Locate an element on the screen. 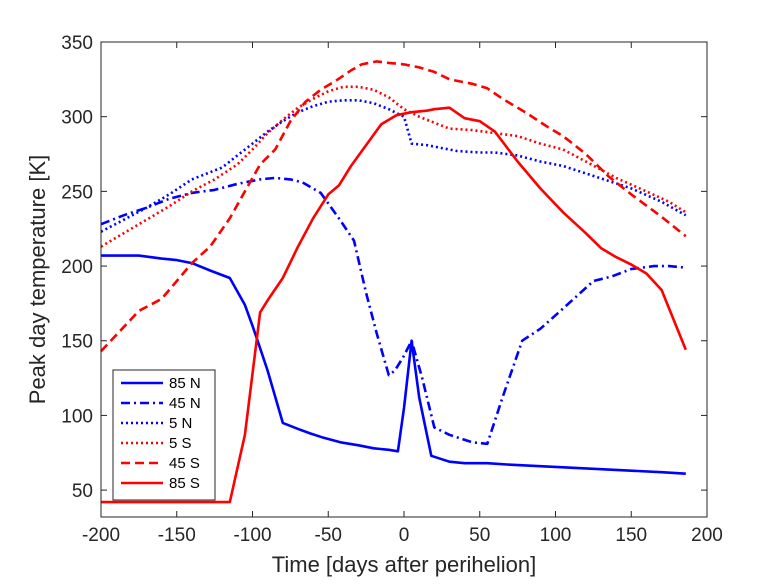 The image size is (778, 584). x-tick-label: -50 is located at coordinates (328, 535).